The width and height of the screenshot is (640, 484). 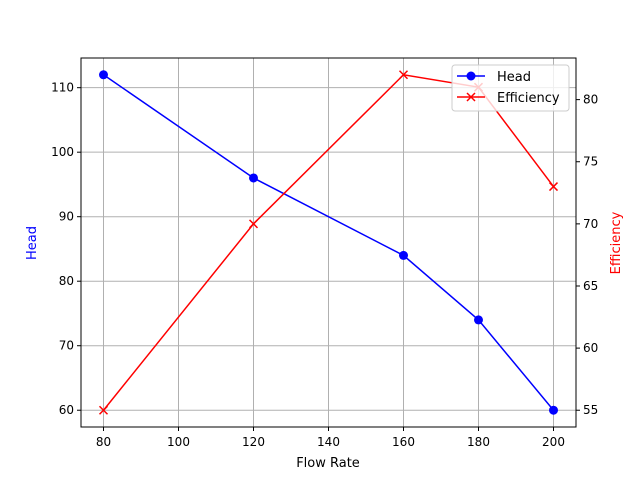 I want to click on x-tick-label: 80, so click(x=103, y=442).